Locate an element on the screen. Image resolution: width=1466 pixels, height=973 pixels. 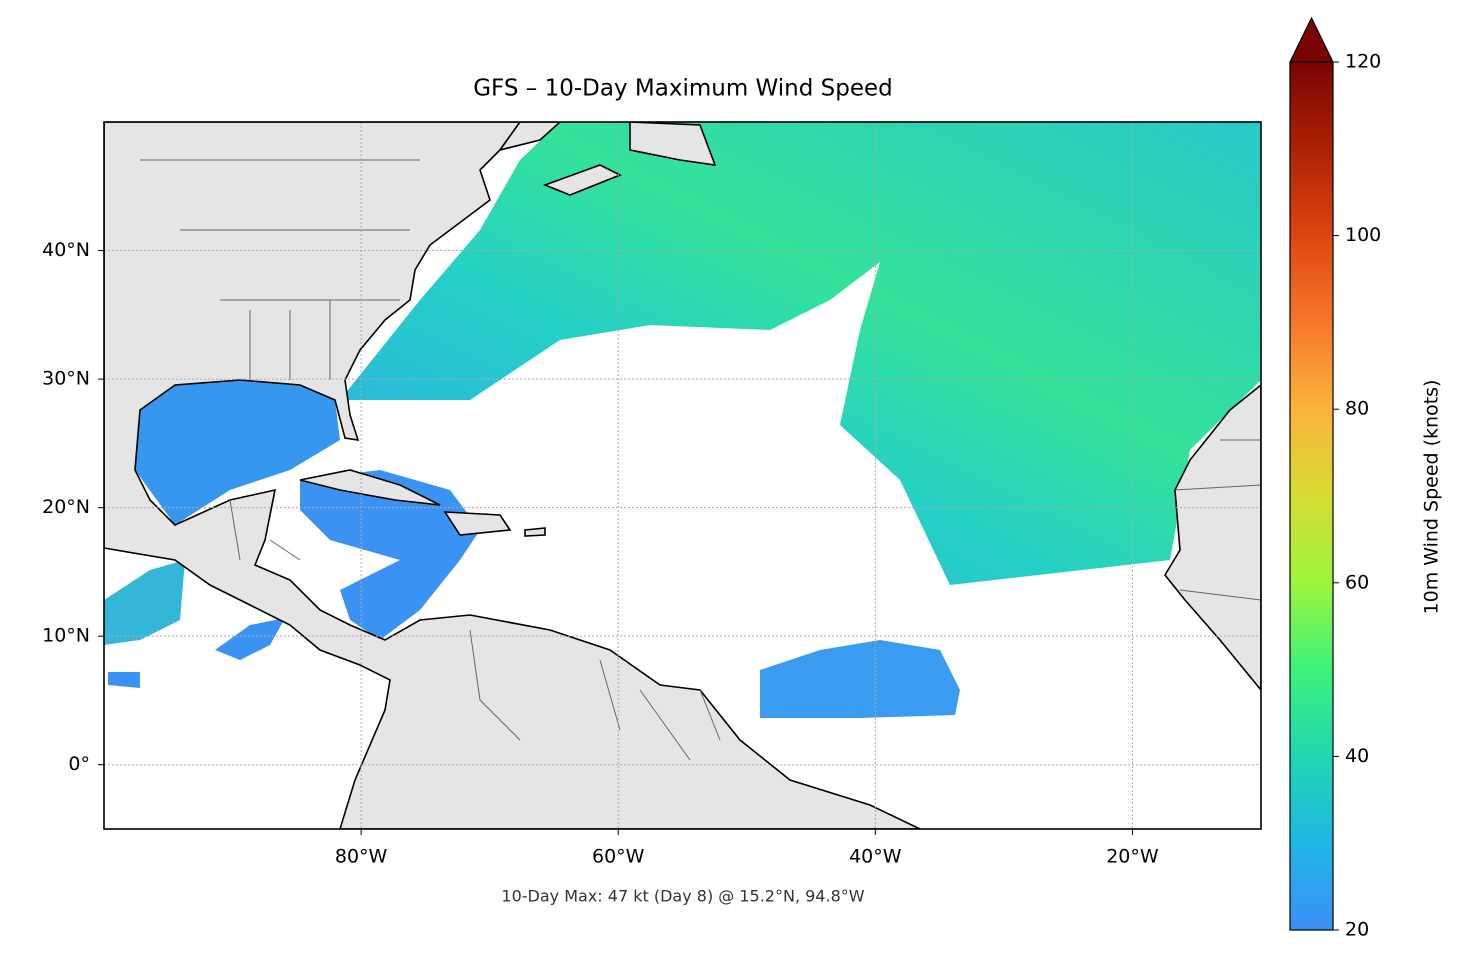
y-tick-label: 20°N is located at coordinates (66, 507).